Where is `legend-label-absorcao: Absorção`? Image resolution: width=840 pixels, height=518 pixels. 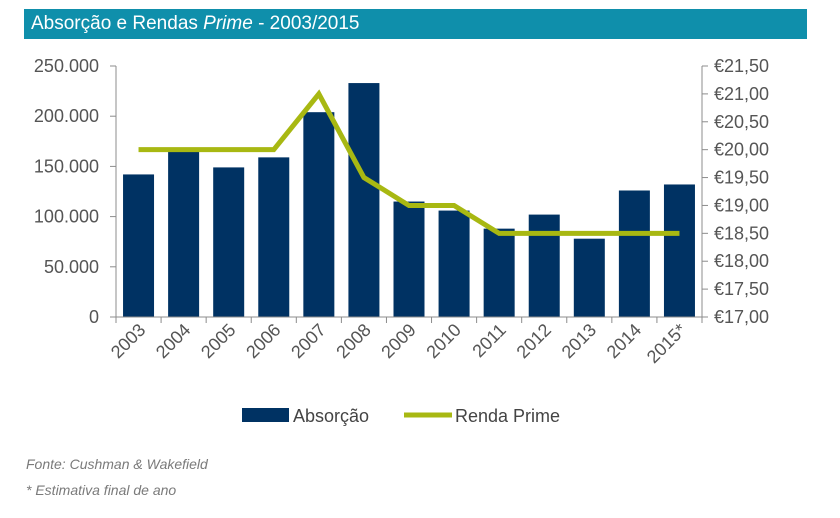
legend-label-absorcao: Absorção is located at coordinates (331, 416).